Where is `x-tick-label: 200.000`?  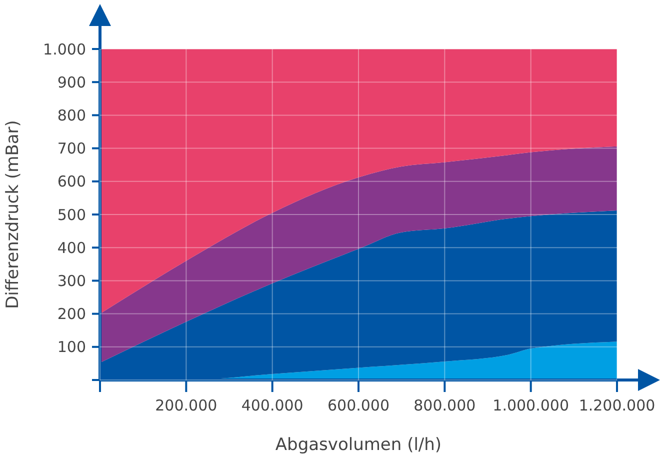
x-tick-label: 200.000 is located at coordinates (186, 405).